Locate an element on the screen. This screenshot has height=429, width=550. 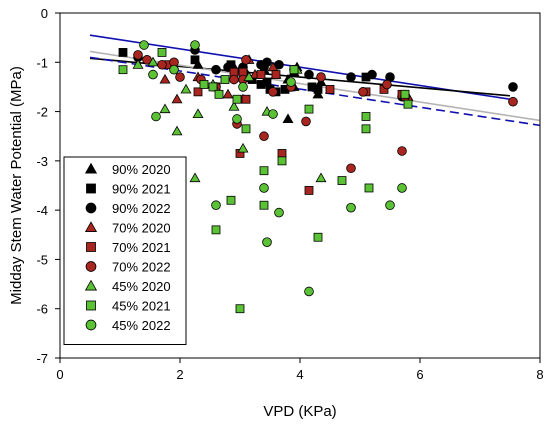
y-tick-label: -2 is located at coordinates (42, 112).